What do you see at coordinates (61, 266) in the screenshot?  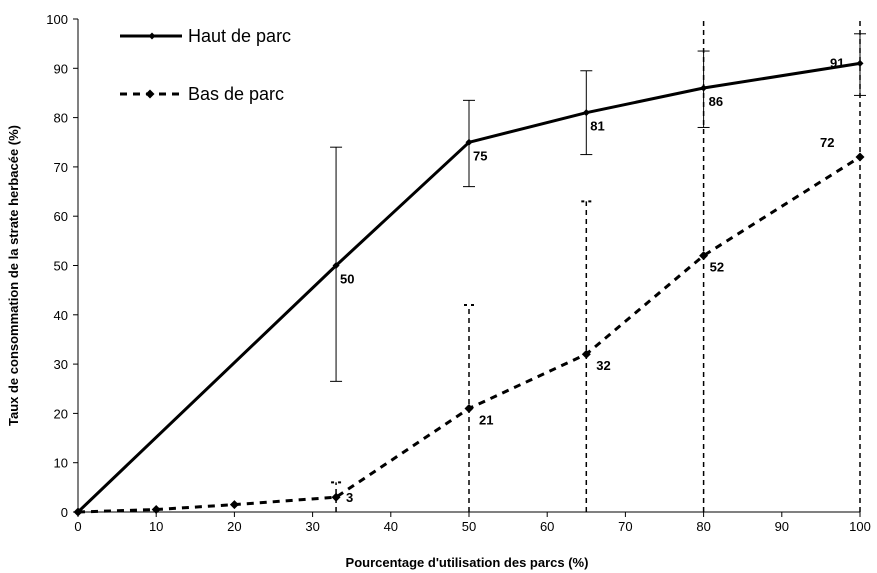 I see `y-tick-label: 50` at bounding box center [61, 266].